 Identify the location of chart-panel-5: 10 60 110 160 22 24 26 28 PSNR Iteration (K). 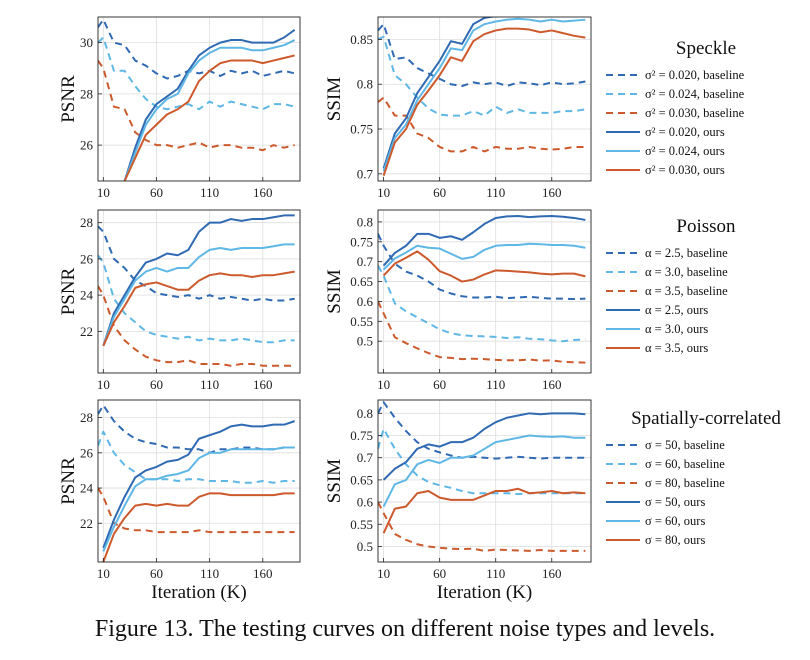
(179, 501).